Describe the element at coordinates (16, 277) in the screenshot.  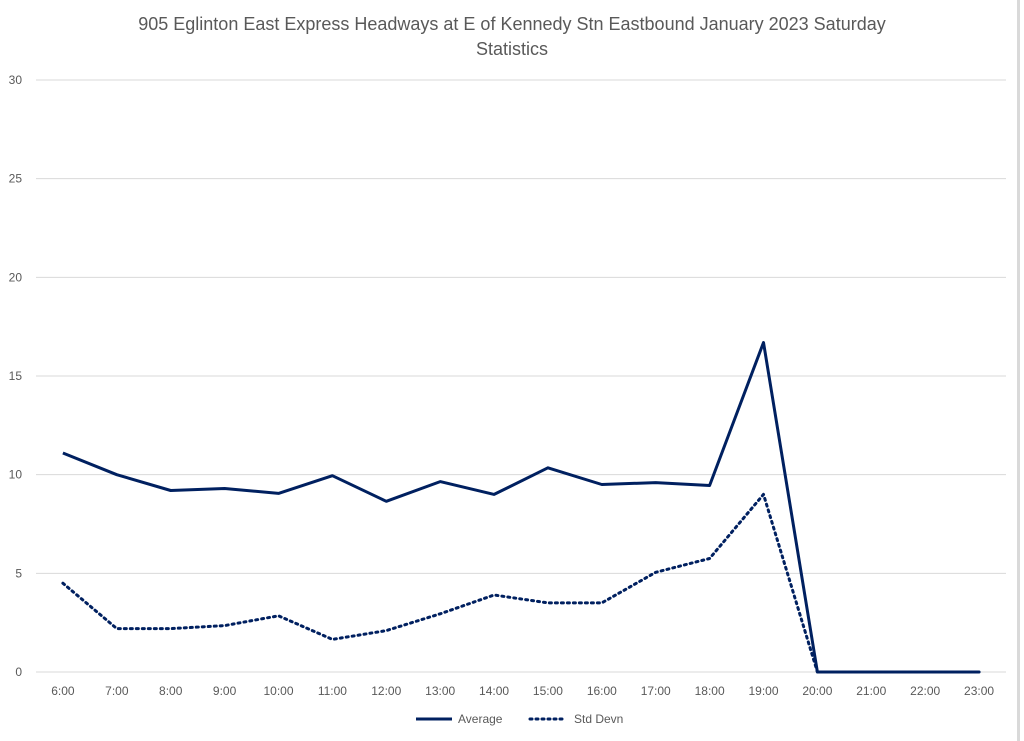
I see `y-tick-label: 20` at that location.